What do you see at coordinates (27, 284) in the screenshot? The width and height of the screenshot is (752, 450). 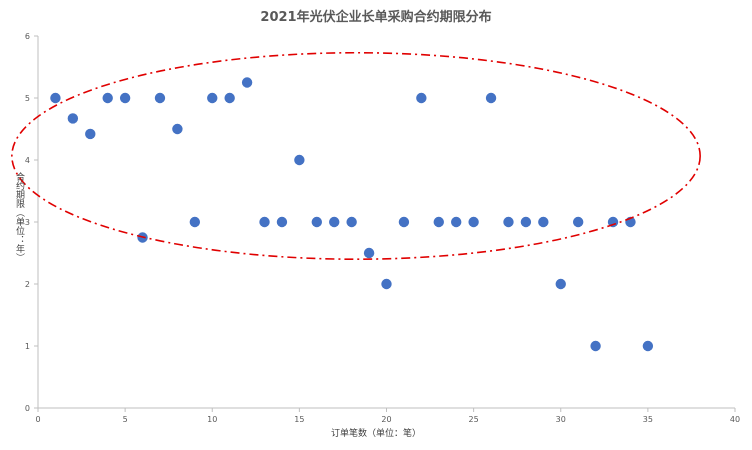 I see `y-tick-label: 2` at bounding box center [27, 284].